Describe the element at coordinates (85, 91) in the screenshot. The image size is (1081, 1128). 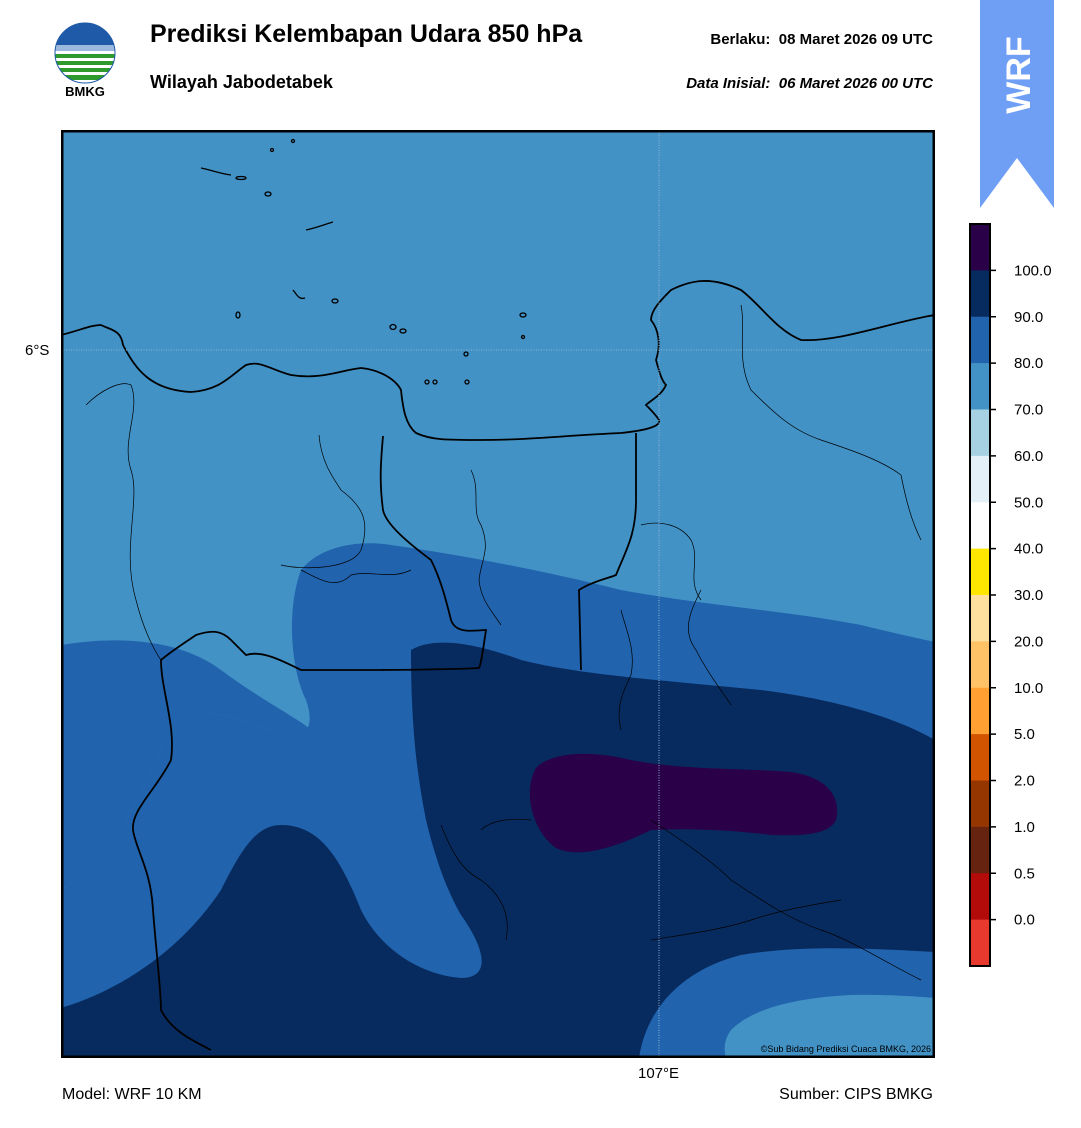
I see `logo-text: BMKG` at that location.